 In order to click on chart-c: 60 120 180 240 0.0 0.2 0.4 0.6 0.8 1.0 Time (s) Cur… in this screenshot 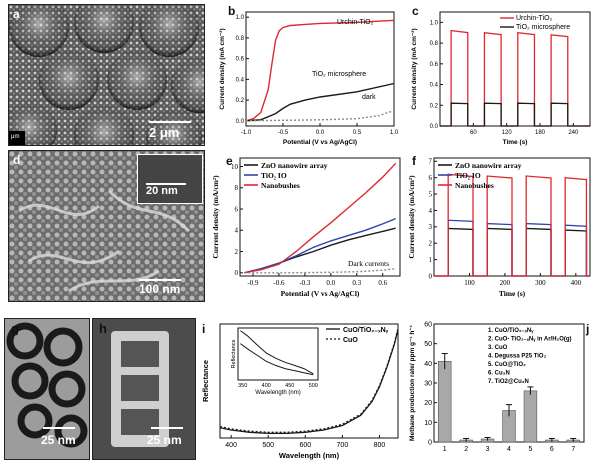, I will do `click(501, 78)`.